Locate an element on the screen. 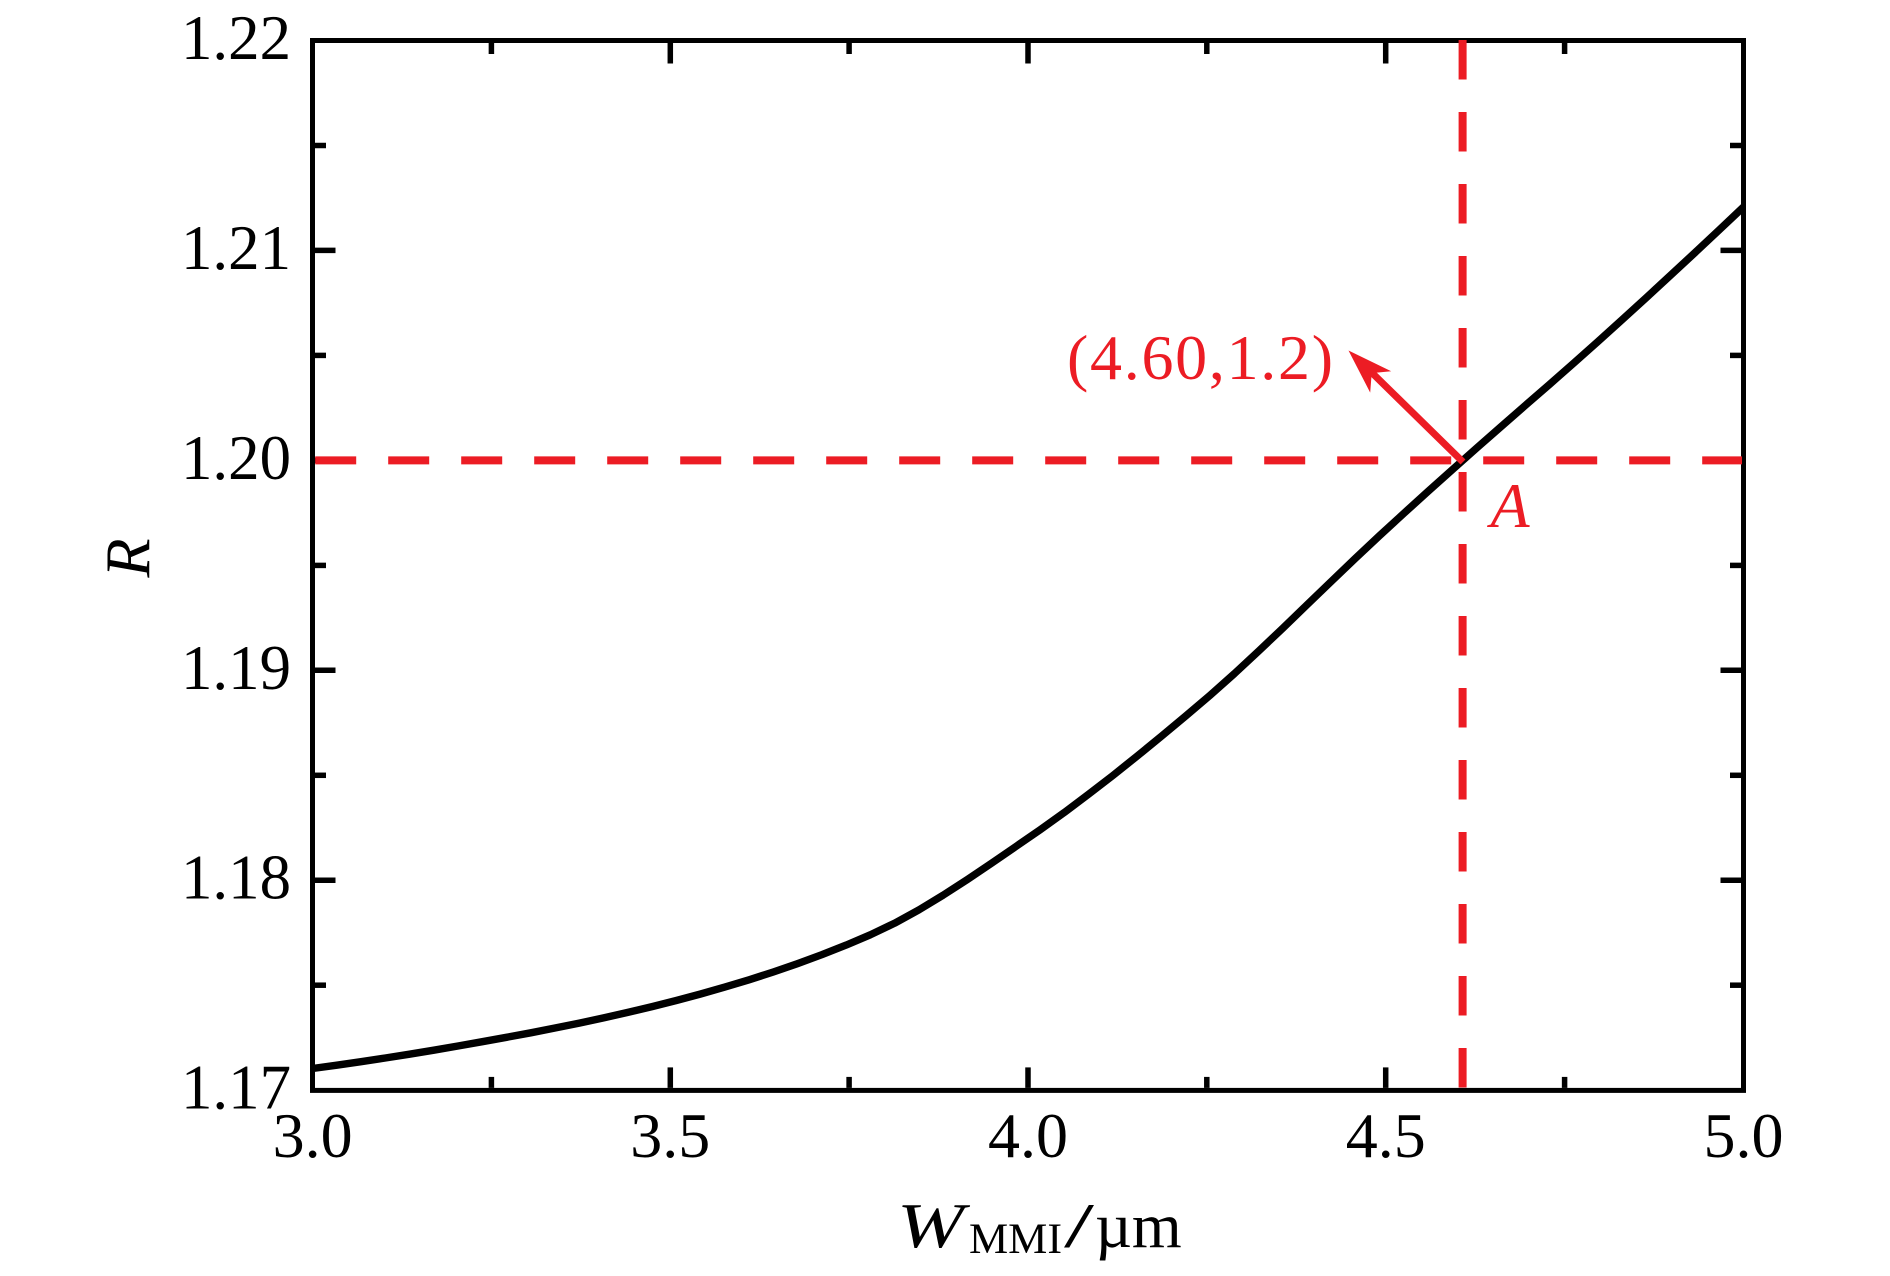 The height and width of the screenshot is (1276, 1890). svg-text: R is located at coordinates (128, 558).